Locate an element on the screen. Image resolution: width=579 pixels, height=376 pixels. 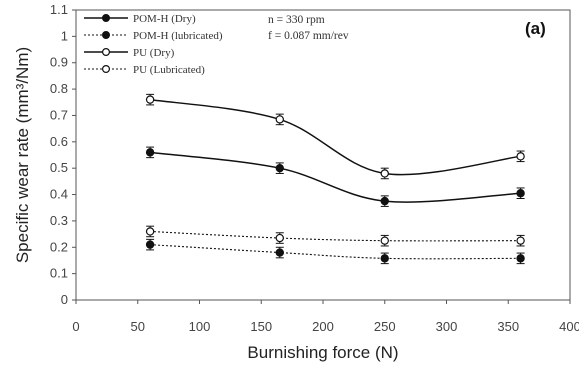
y-tick-label: 0.4 is located at coordinates (59, 194).